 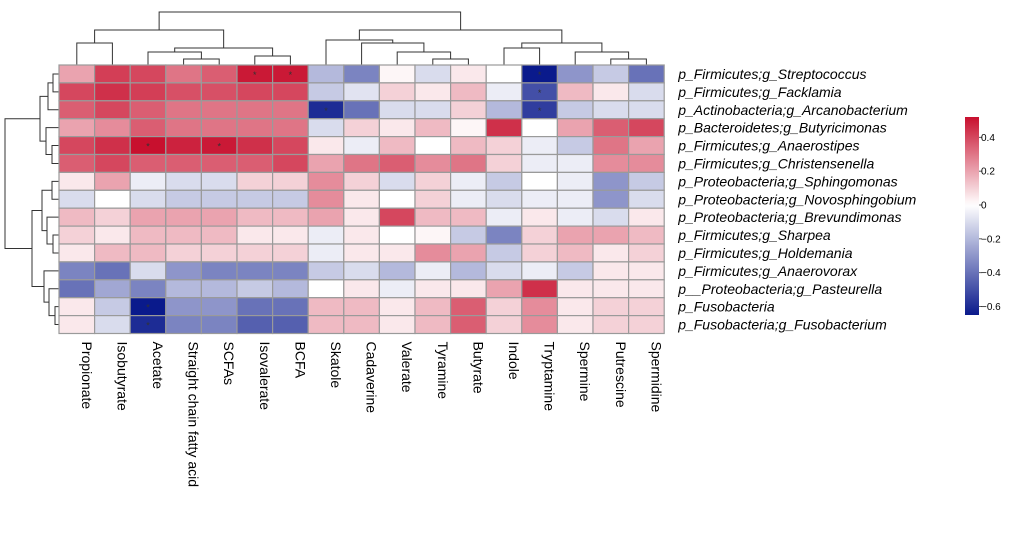 I want to click on row-label: p_Firmicutes;g_Holdemania, so click(x=765, y=253).